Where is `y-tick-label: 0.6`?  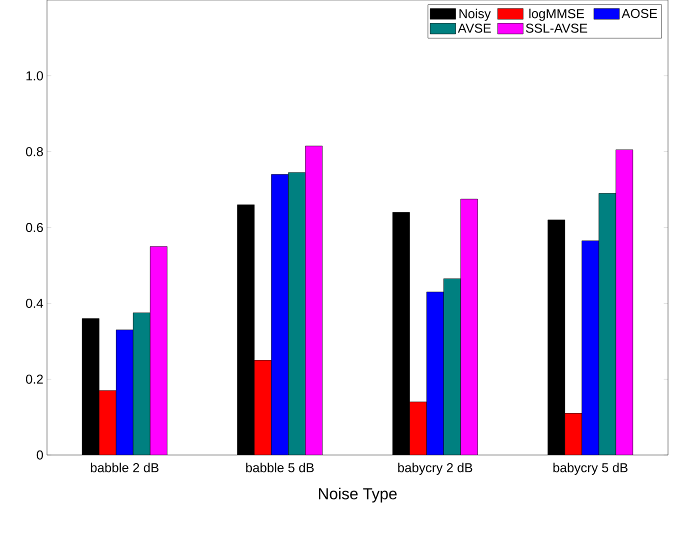 y-tick-label: 0.6 is located at coordinates (34, 227).